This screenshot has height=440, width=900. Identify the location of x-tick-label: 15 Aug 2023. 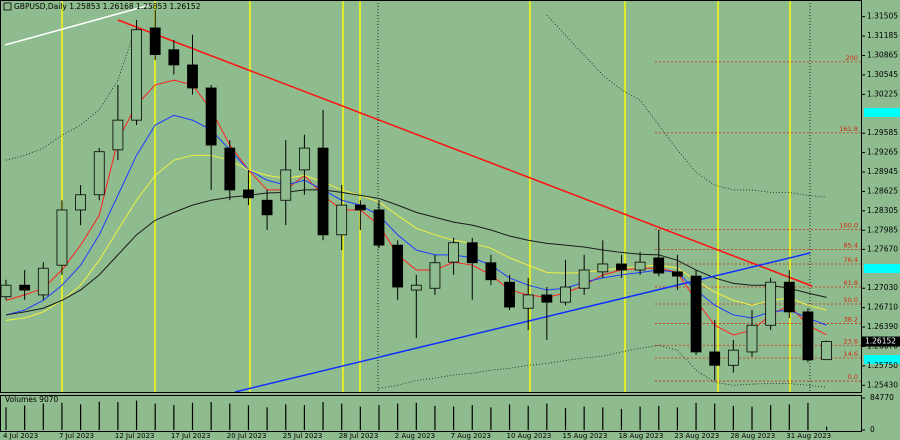
(585, 436).